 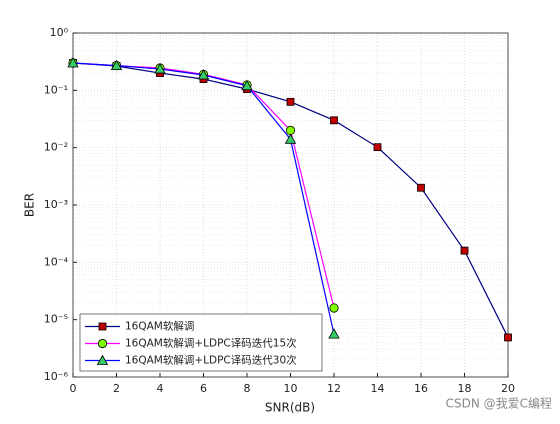 I want to click on y-axis-label: BER, so click(x=30, y=205).